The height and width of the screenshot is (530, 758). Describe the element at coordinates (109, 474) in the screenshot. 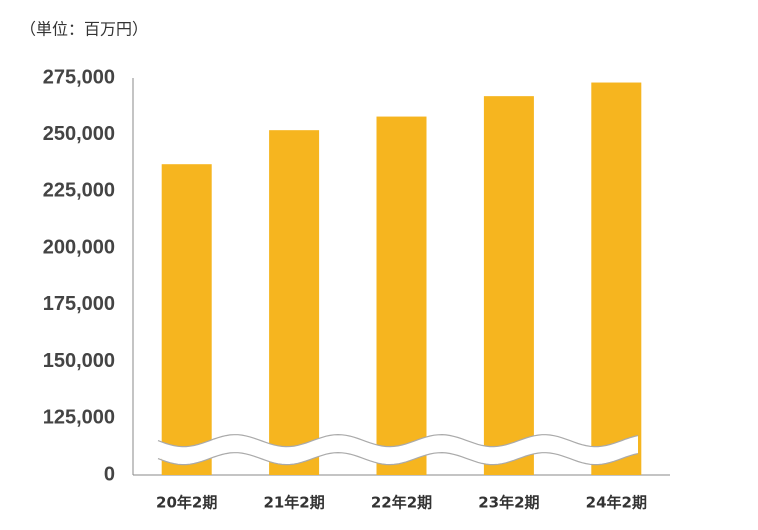

I see `y-tick-label: 0` at that location.